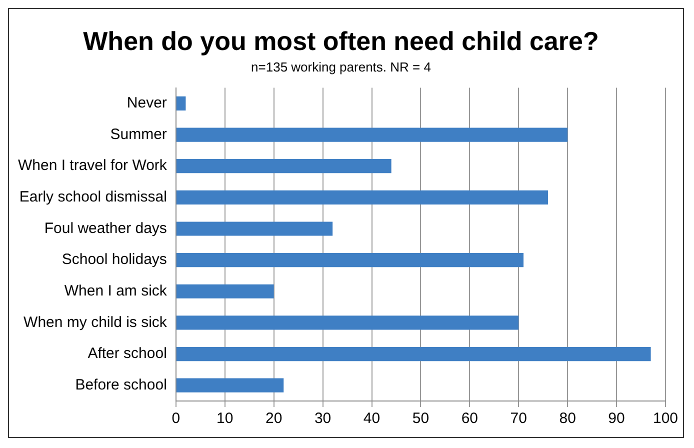 The width and height of the screenshot is (694, 448). I want to click on y-tick-label: Summer, so click(138, 134).